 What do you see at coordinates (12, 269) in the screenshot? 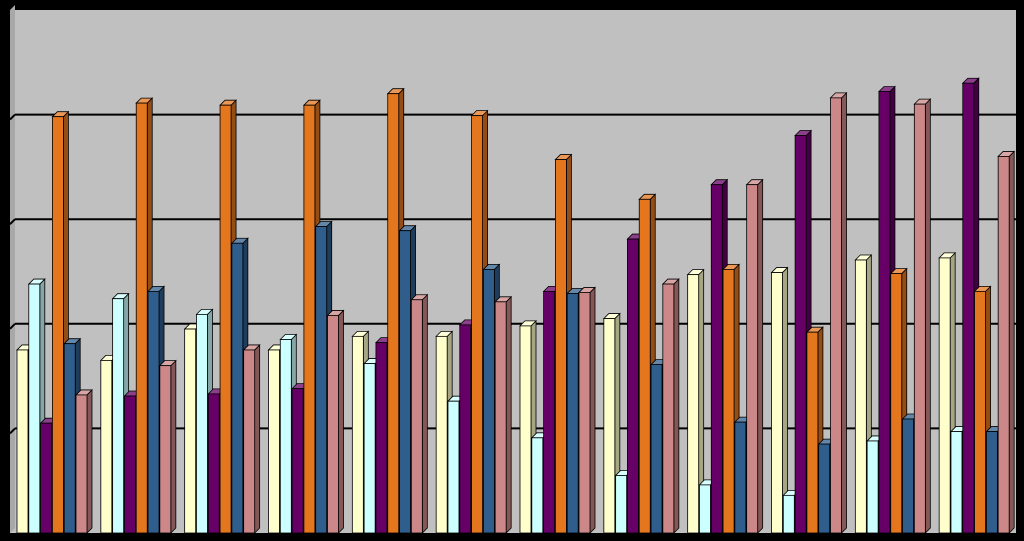
I see `plot-side-wall` at bounding box center [12, 269].